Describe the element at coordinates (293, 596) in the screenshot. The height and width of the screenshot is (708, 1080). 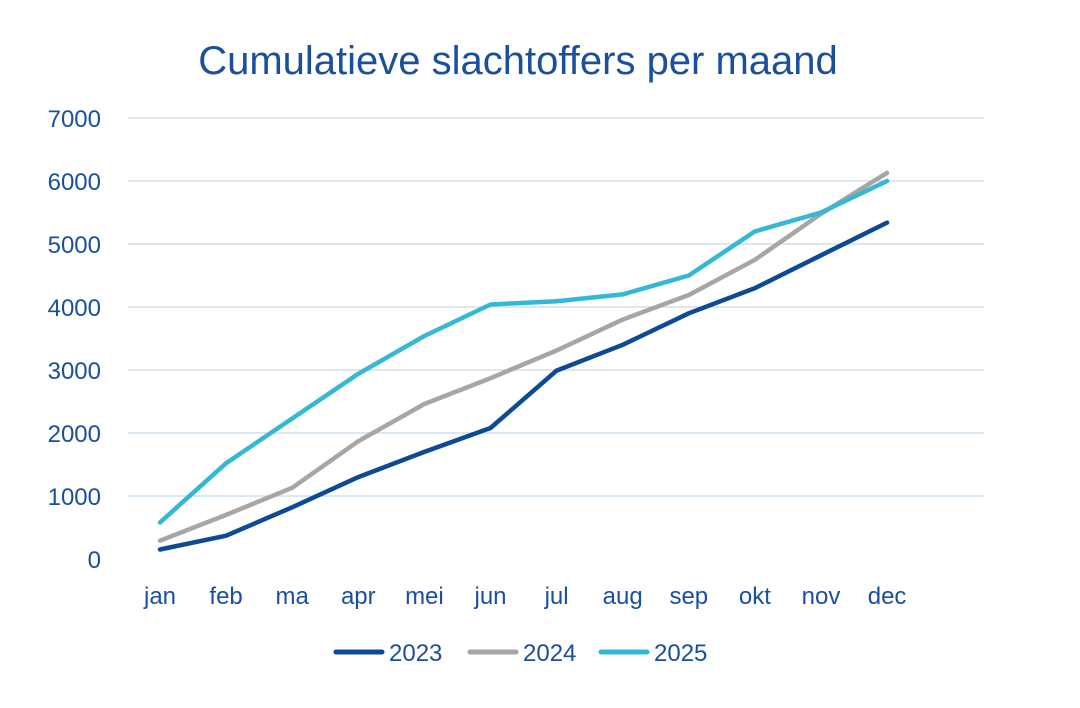
I see `x-tick-label-ma: ma` at that location.